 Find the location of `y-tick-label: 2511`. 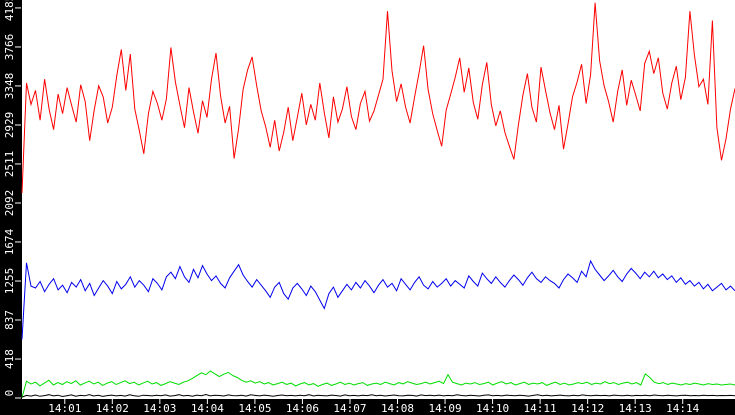

y-tick-label: 2511 is located at coordinates (9, 164).